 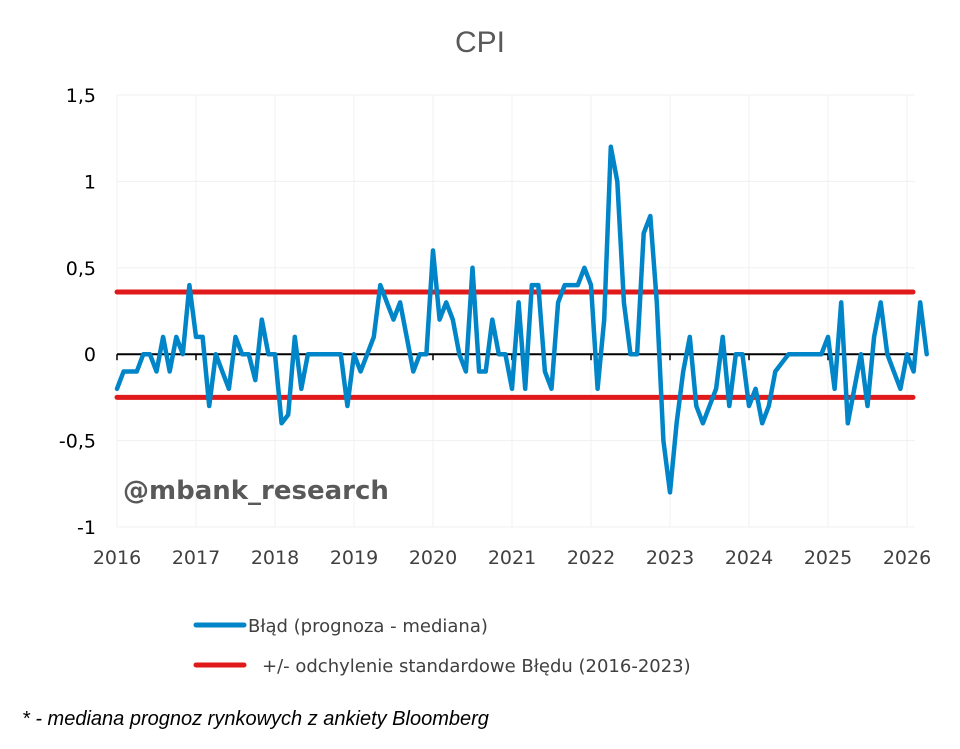 I want to click on x-tick-label: 2020, so click(x=433, y=558).